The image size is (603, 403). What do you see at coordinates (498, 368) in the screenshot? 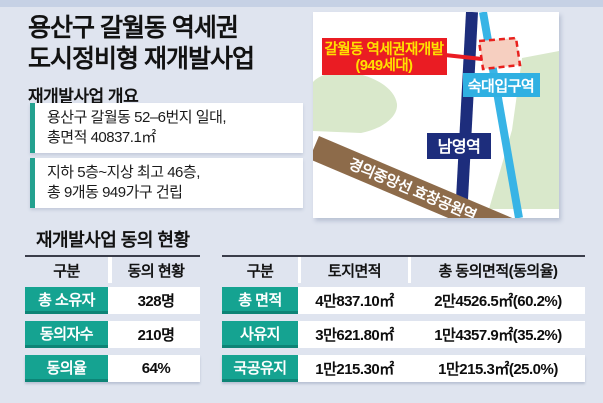
I see `area-row3-consent: 1만215.3㎡(25.0%)` at bounding box center [498, 368].